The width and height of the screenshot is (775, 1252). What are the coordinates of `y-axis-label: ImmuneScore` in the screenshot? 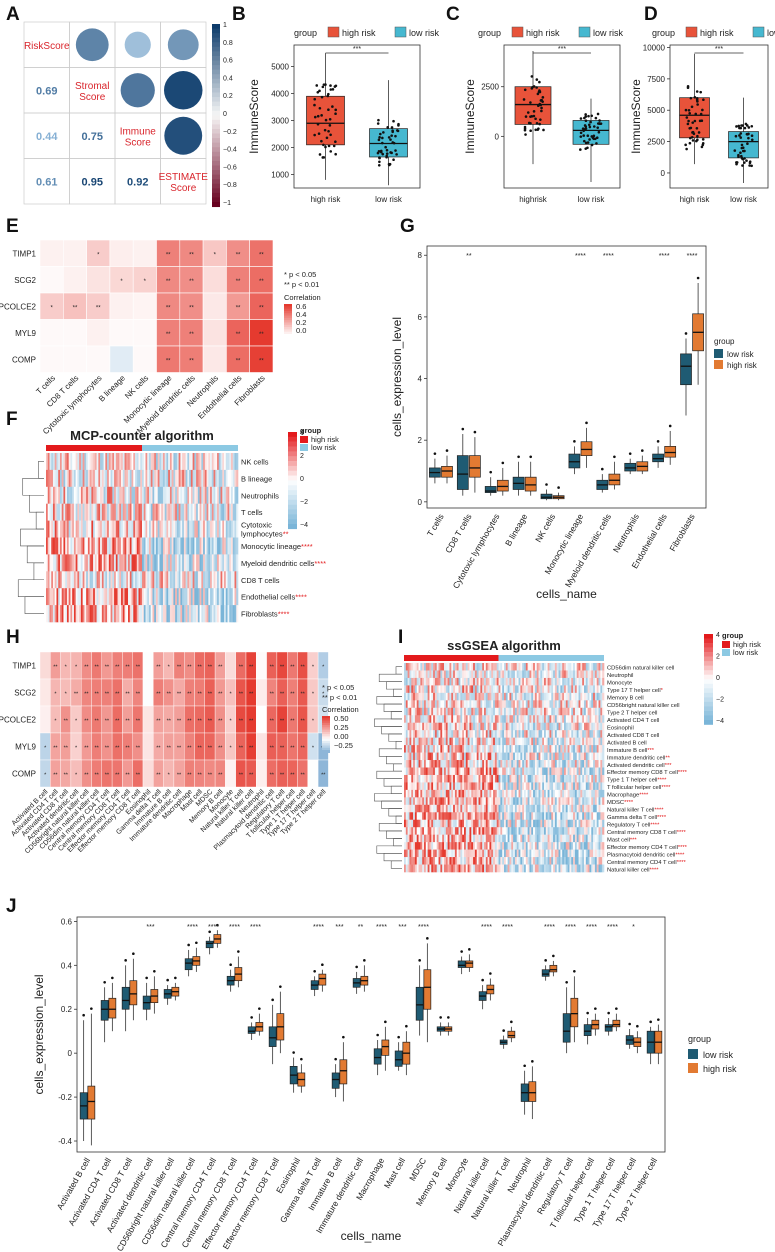 It's located at (254, 116).